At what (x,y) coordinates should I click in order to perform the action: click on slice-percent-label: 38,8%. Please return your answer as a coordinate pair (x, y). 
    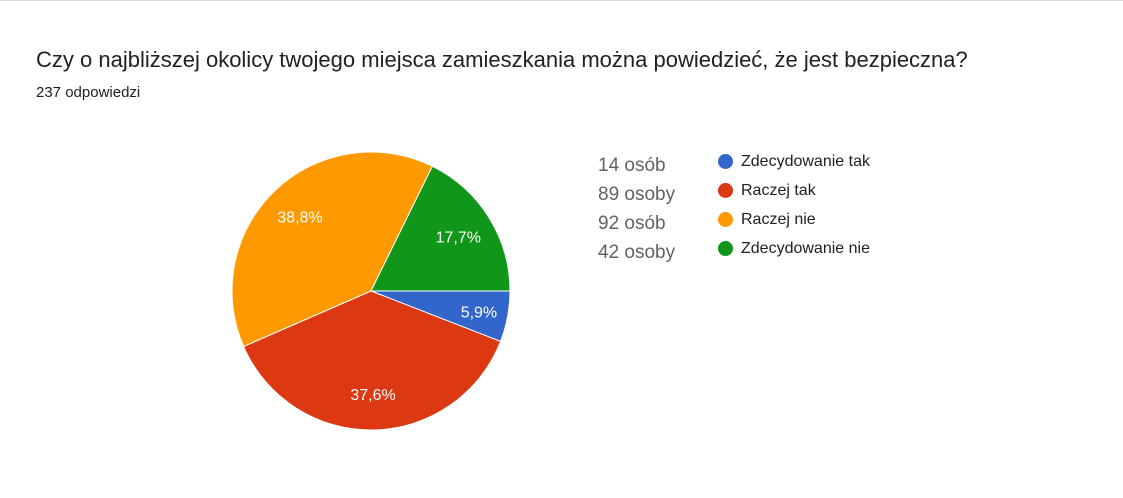
    Looking at the image, I should click on (299, 218).